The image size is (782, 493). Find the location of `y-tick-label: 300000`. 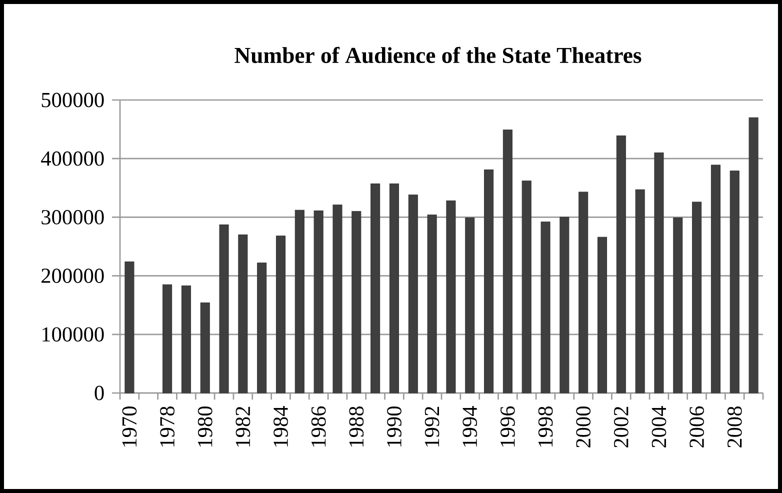

y-tick-label: 300000 is located at coordinates (73, 217).